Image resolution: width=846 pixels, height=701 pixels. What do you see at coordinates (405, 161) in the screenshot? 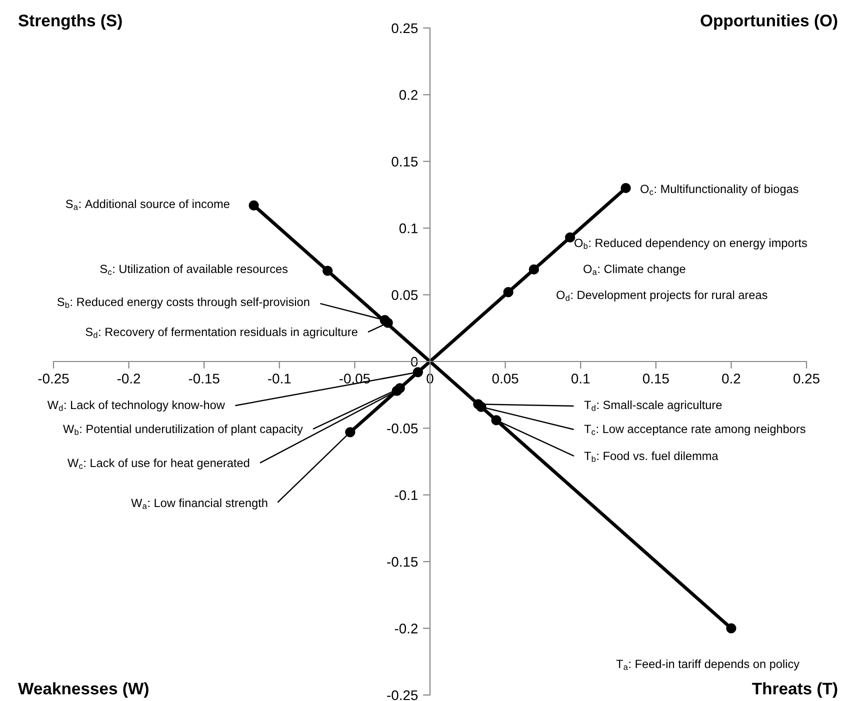
I see `y-tick-label: 0.15` at bounding box center [405, 161].